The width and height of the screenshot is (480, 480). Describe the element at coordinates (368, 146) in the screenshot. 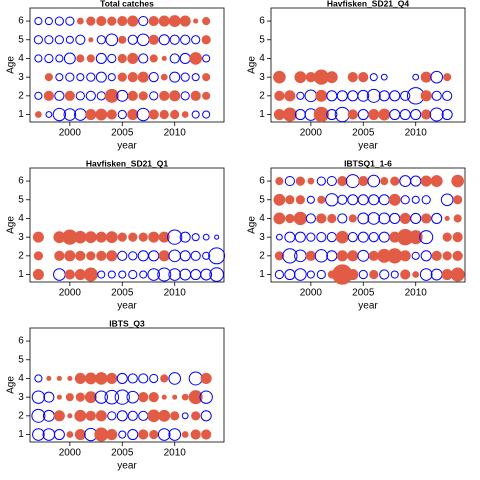

I see `x-axis-label: year` at that location.